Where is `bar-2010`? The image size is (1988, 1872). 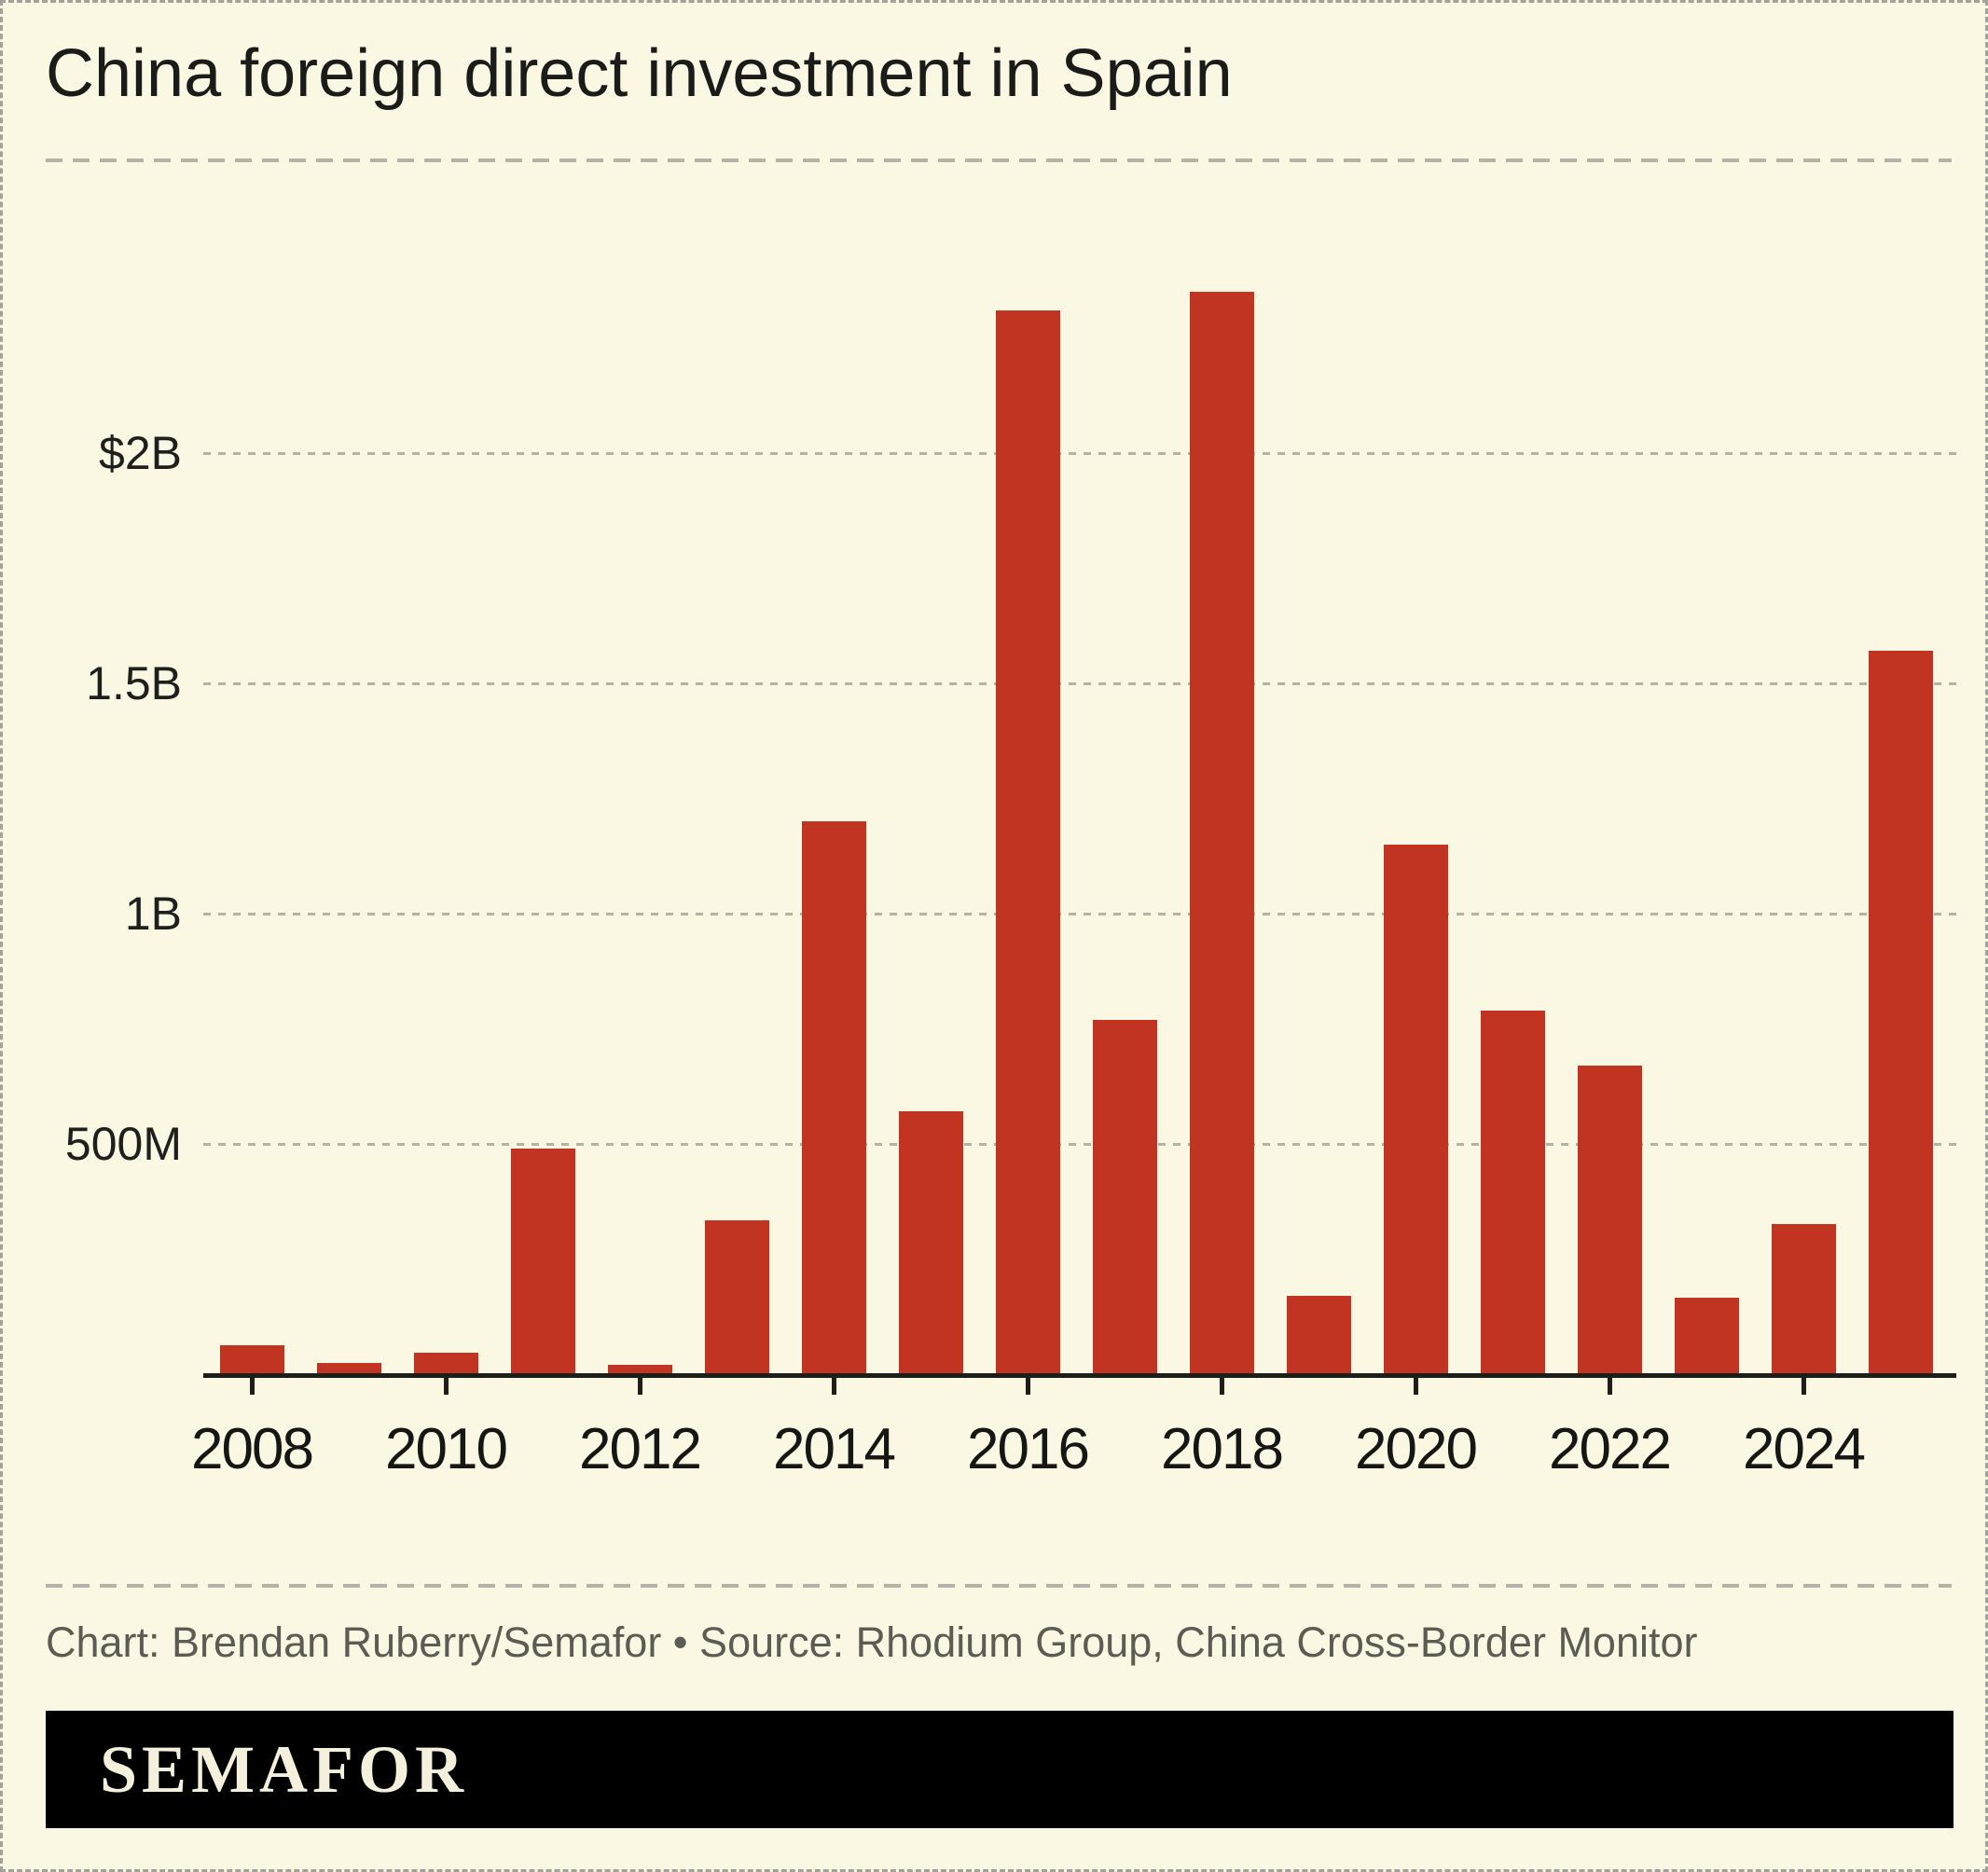
bar-2010 is located at coordinates (445, 1363).